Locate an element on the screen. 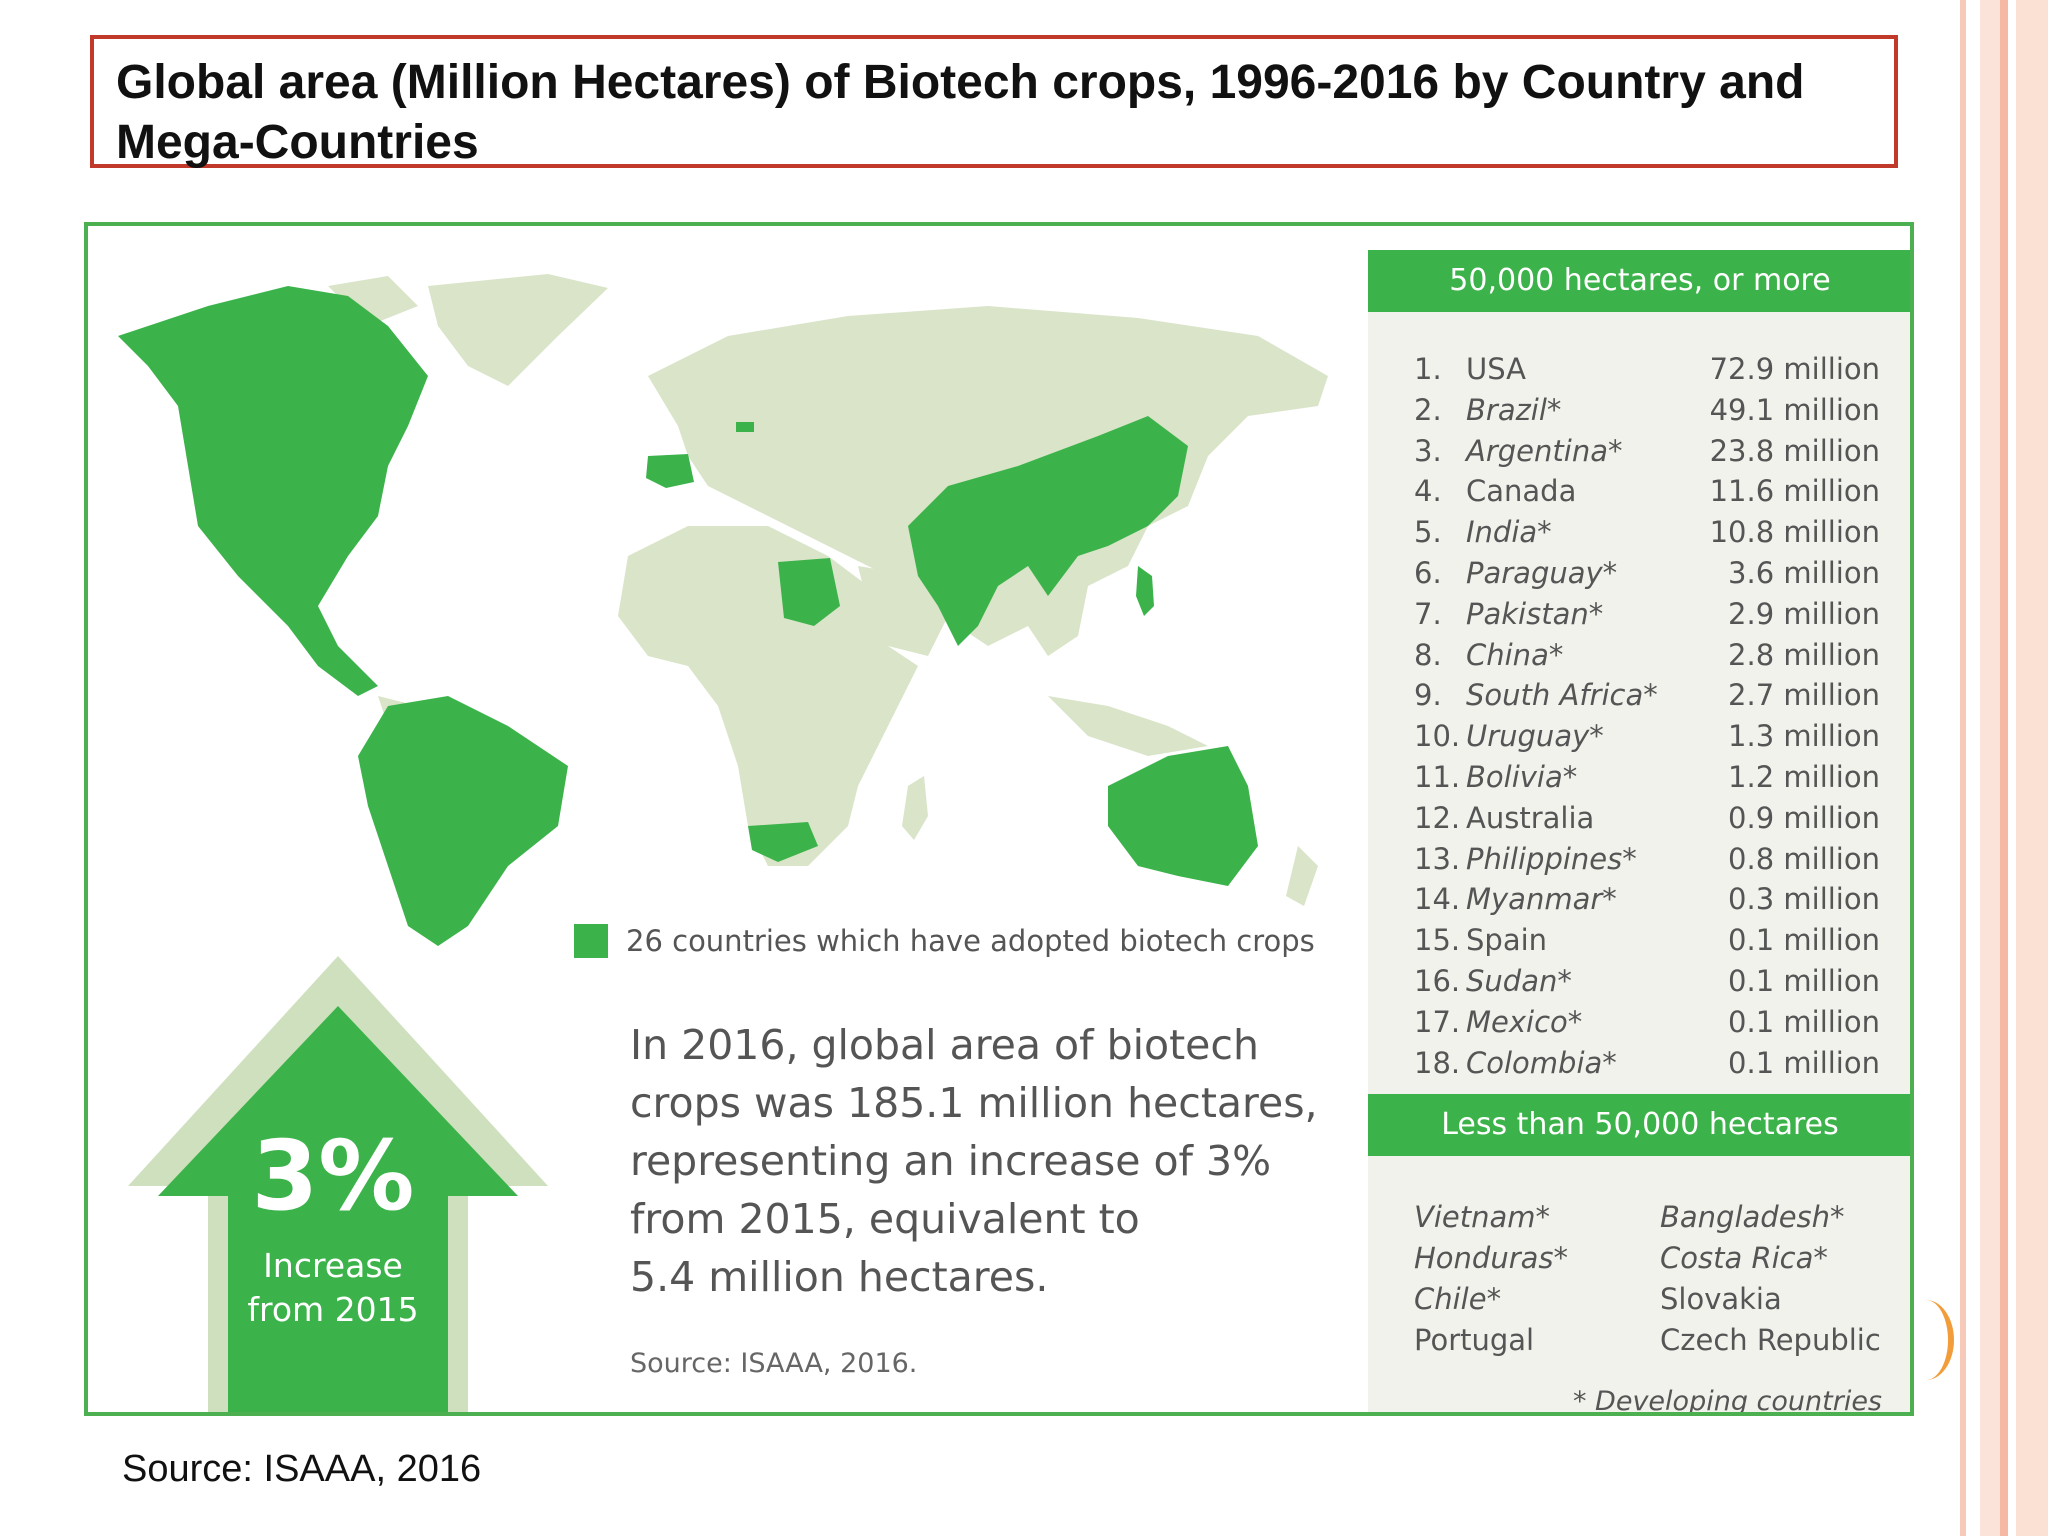 This screenshot has height=1536, width=2048. summary-line: 5.4 million hectares. is located at coordinates (839, 1277).